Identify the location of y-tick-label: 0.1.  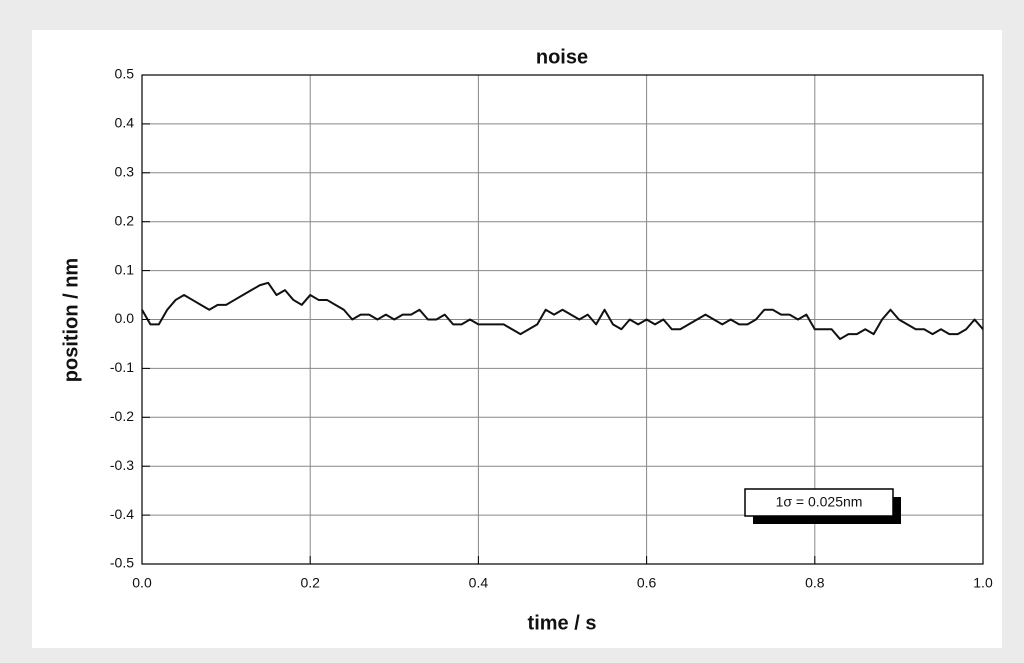
(125, 269).